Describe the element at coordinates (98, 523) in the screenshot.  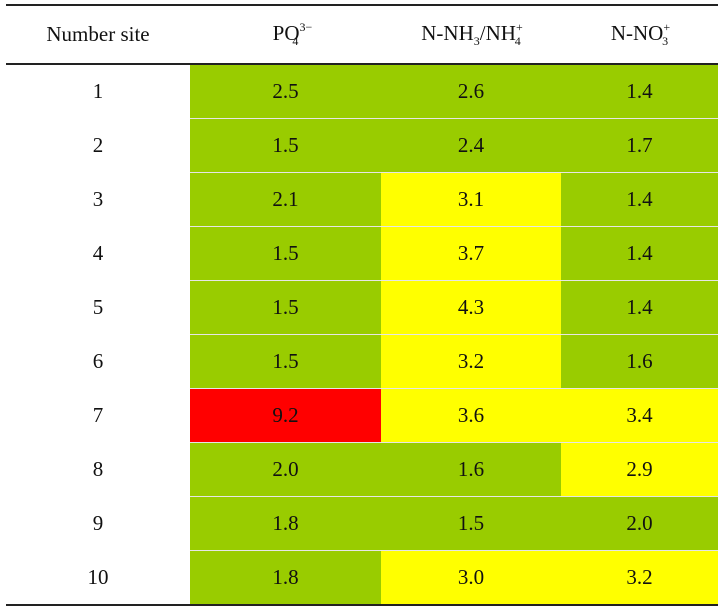
I see `cell-site: 9` at that location.